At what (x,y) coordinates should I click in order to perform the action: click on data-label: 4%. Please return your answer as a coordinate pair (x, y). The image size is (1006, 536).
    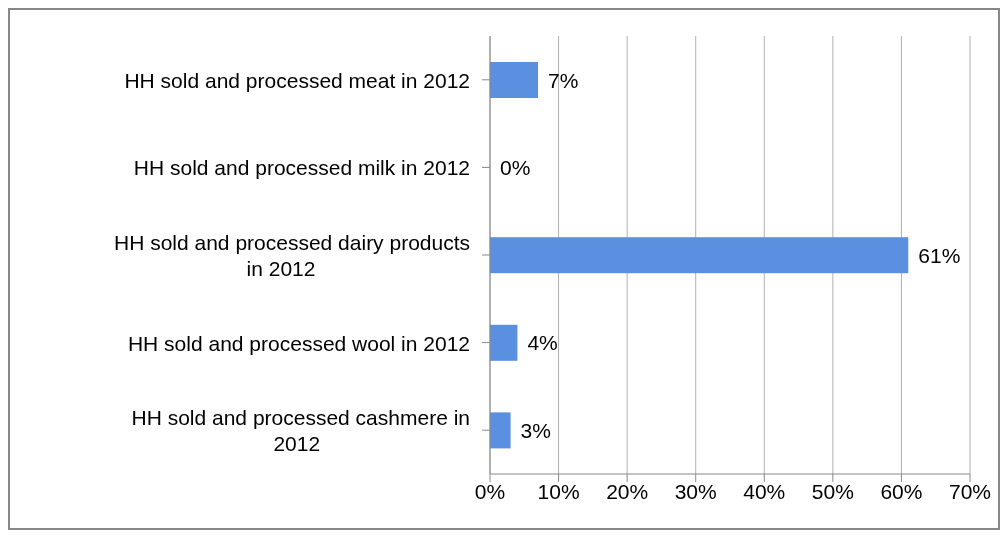
    Looking at the image, I should click on (542, 343).